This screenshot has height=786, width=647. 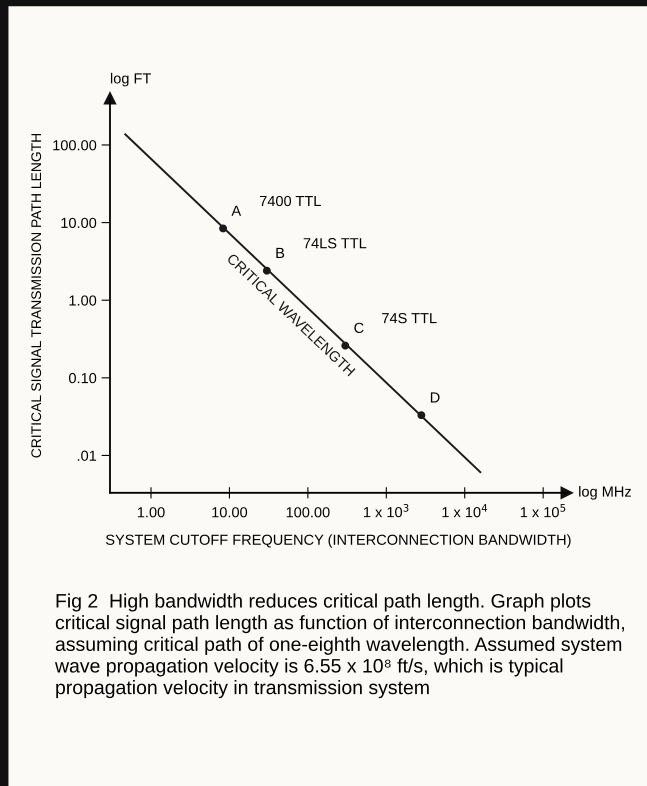 I want to click on x-tick-label: 1 x 10$^{3}$, so click(x=386, y=511).